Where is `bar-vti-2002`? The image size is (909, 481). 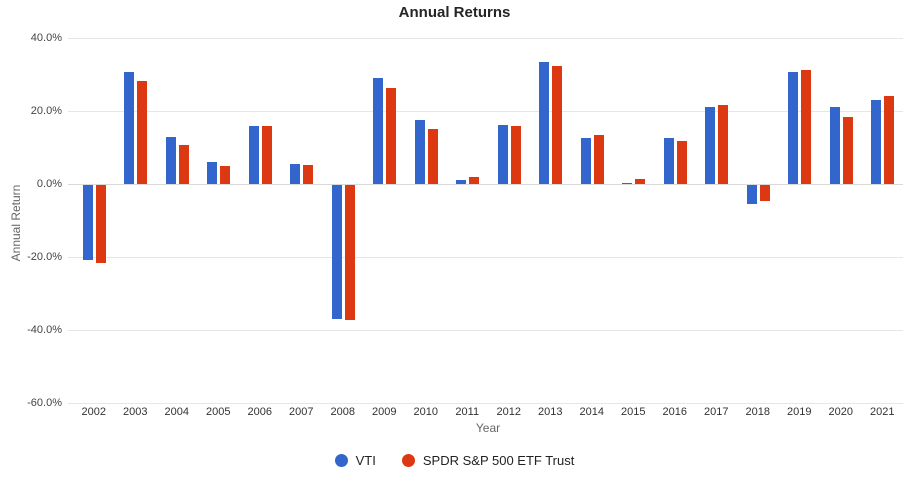
bar-vti-2002 is located at coordinates (87, 222).